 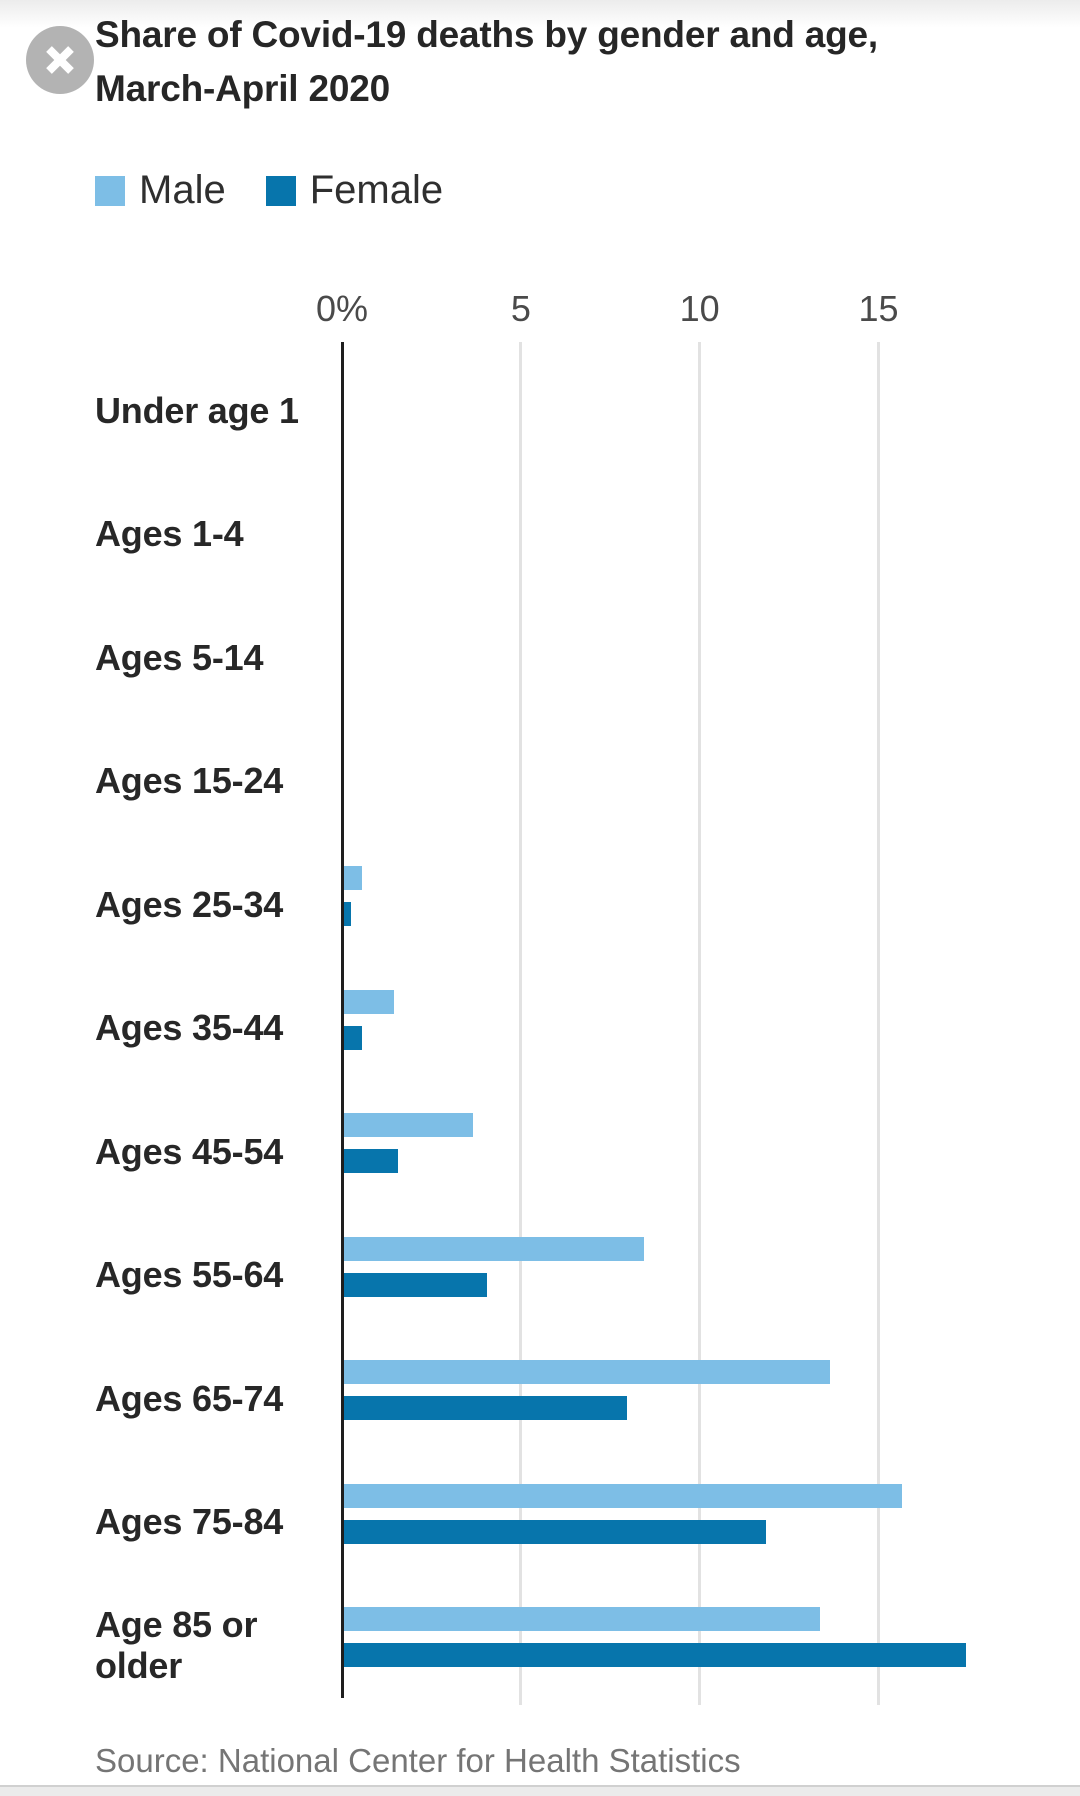 What do you see at coordinates (179, 657) in the screenshot?
I see `category-label: Ages 5-14` at bounding box center [179, 657].